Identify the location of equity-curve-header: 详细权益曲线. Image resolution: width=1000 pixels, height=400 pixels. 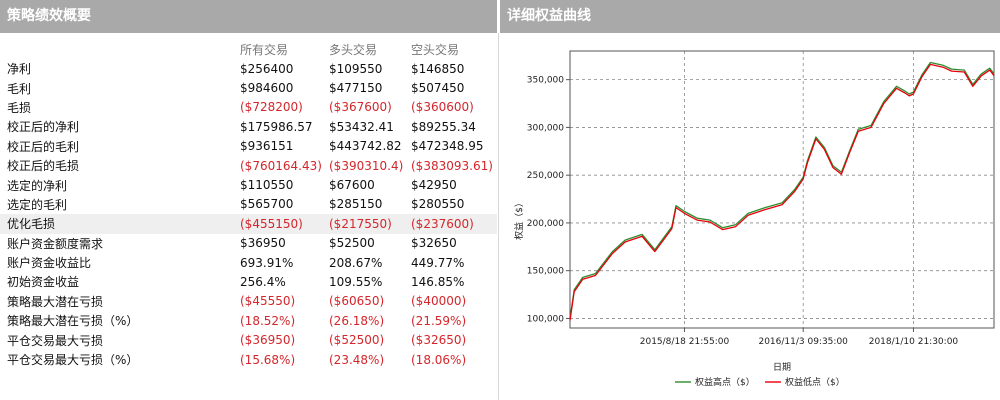
(750, 16).